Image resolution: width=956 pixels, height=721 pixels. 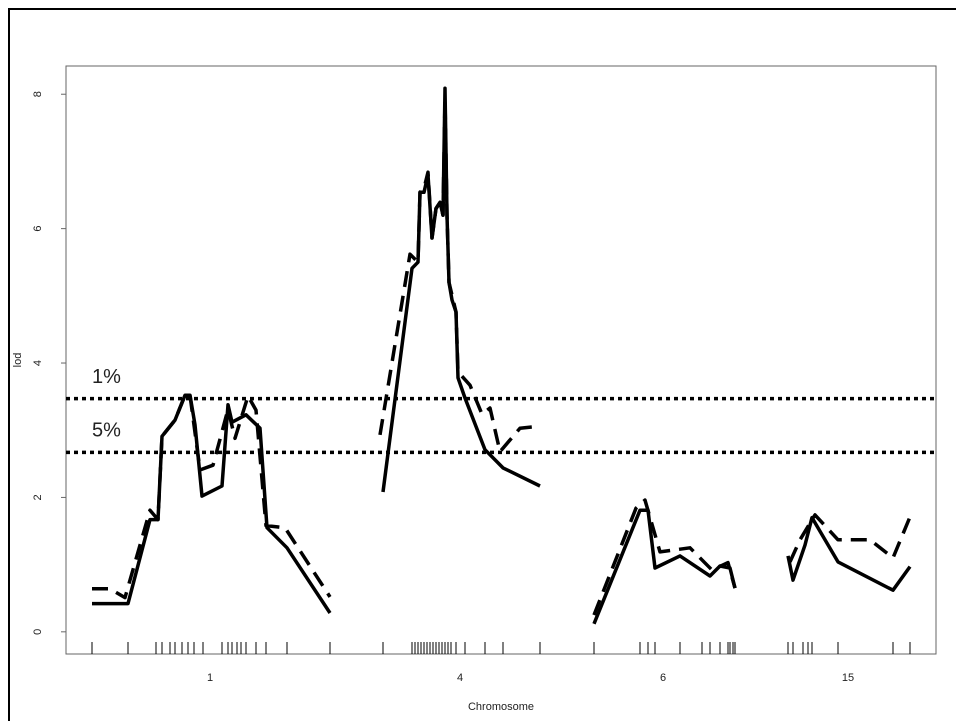 What do you see at coordinates (106, 431) in the screenshot?
I see `threshold-label: 5%` at bounding box center [106, 431].